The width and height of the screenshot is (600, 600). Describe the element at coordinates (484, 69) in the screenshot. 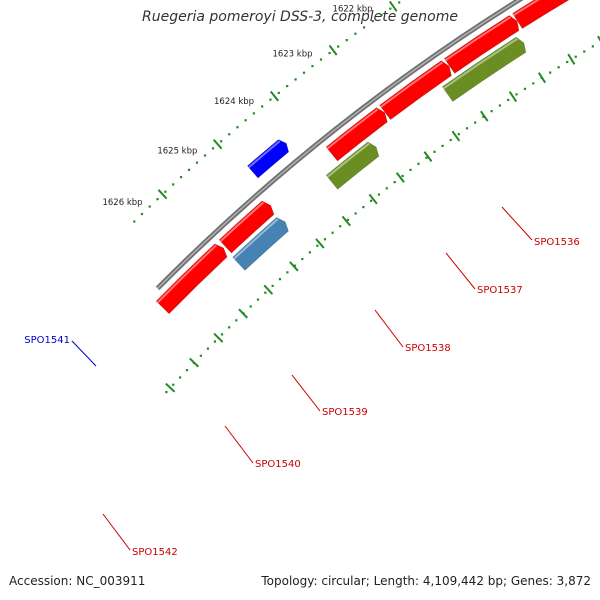

I see `feature-olive-spo1538` at that location.